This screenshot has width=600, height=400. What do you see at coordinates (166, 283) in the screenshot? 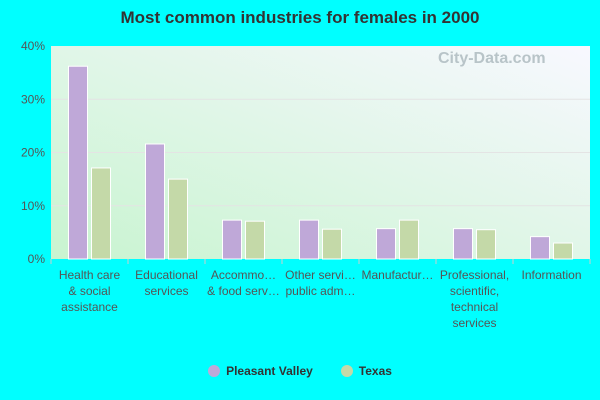
I see `x-category-label: Educational services` at bounding box center [166, 283].